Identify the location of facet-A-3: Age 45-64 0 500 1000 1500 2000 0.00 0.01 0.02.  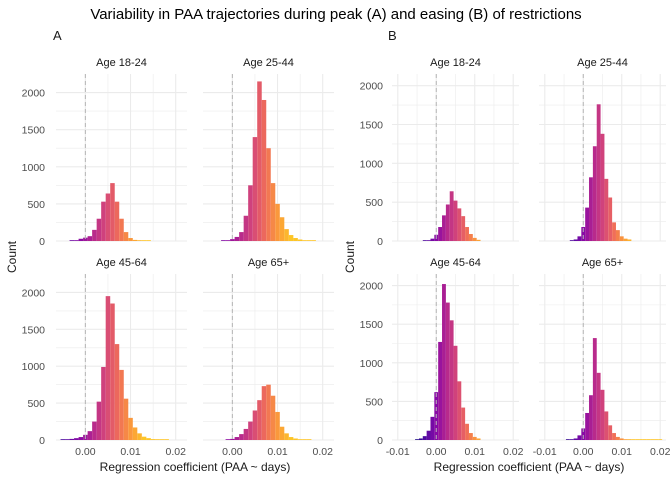
(104, 357).